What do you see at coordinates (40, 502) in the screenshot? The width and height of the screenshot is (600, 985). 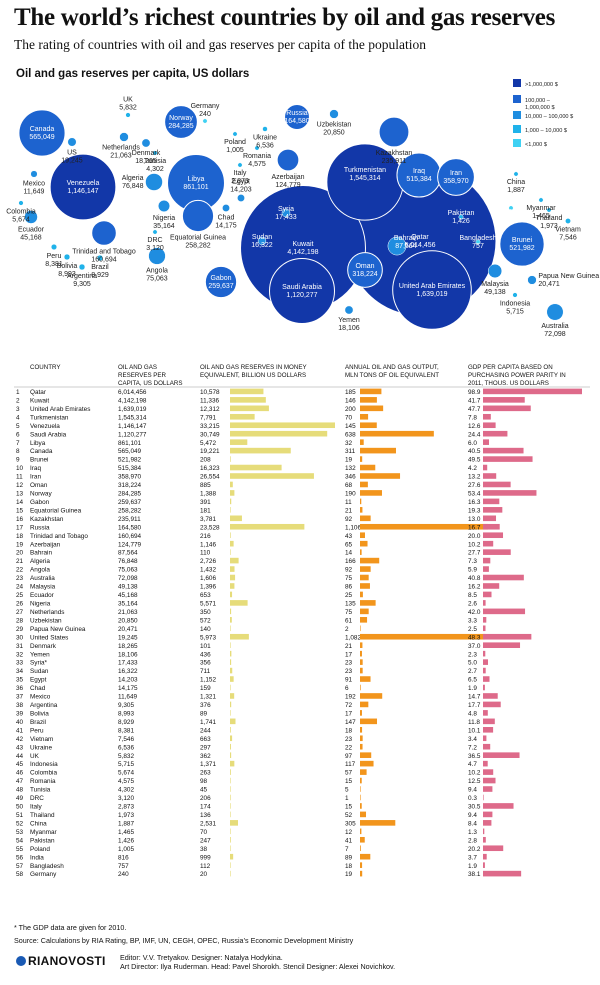 I see `row-14-country: Gabon` at bounding box center [40, 502].